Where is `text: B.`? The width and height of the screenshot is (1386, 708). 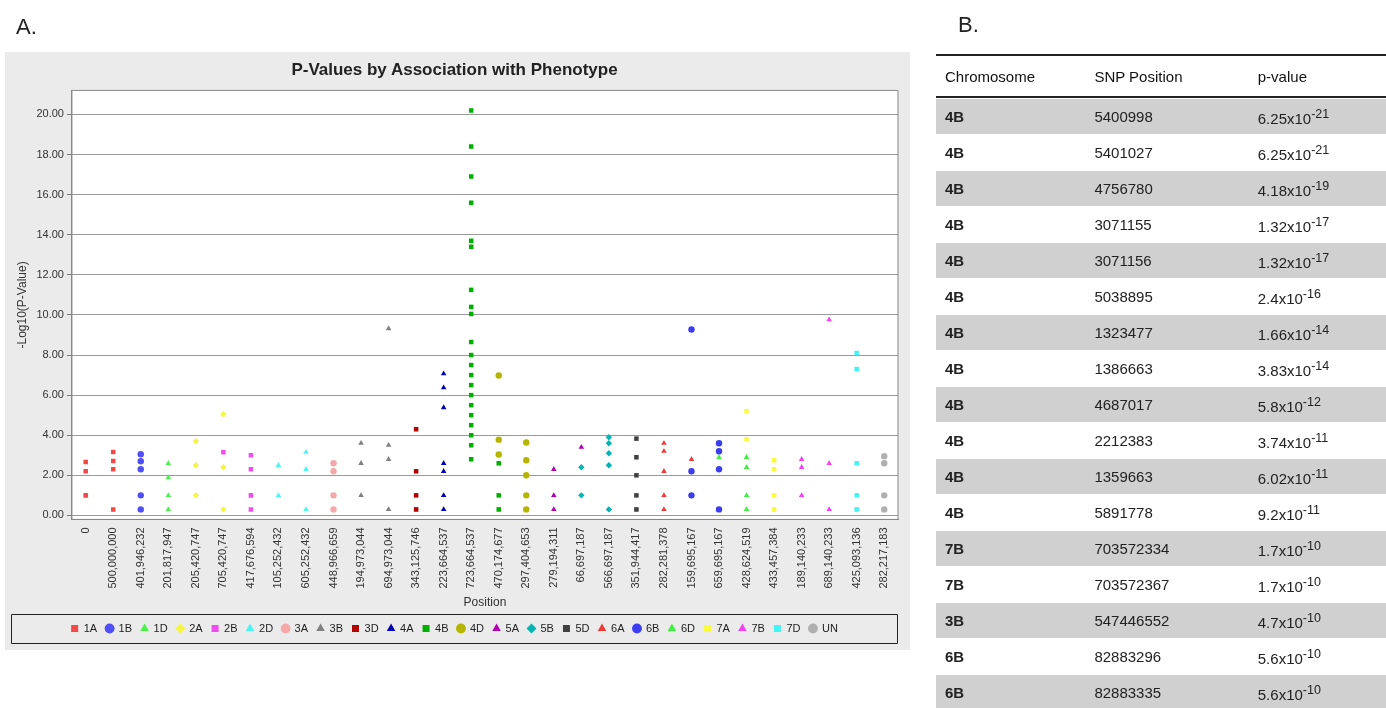 text: B. is located at coordinates (968, 25).